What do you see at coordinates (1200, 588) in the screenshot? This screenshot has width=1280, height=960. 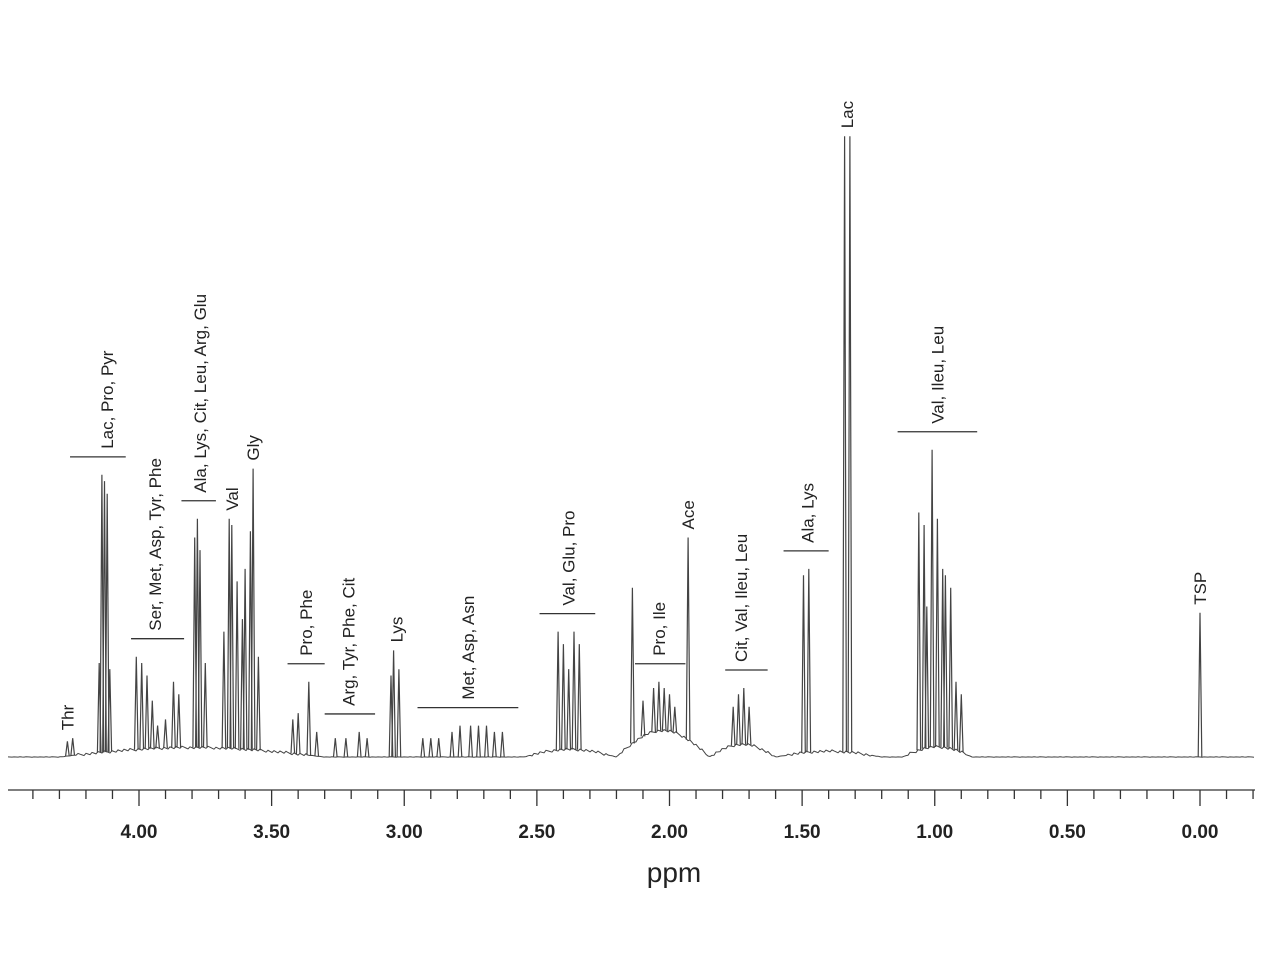 I see `peak-annotation-label: TSP` at bounding box center [1200, 588].